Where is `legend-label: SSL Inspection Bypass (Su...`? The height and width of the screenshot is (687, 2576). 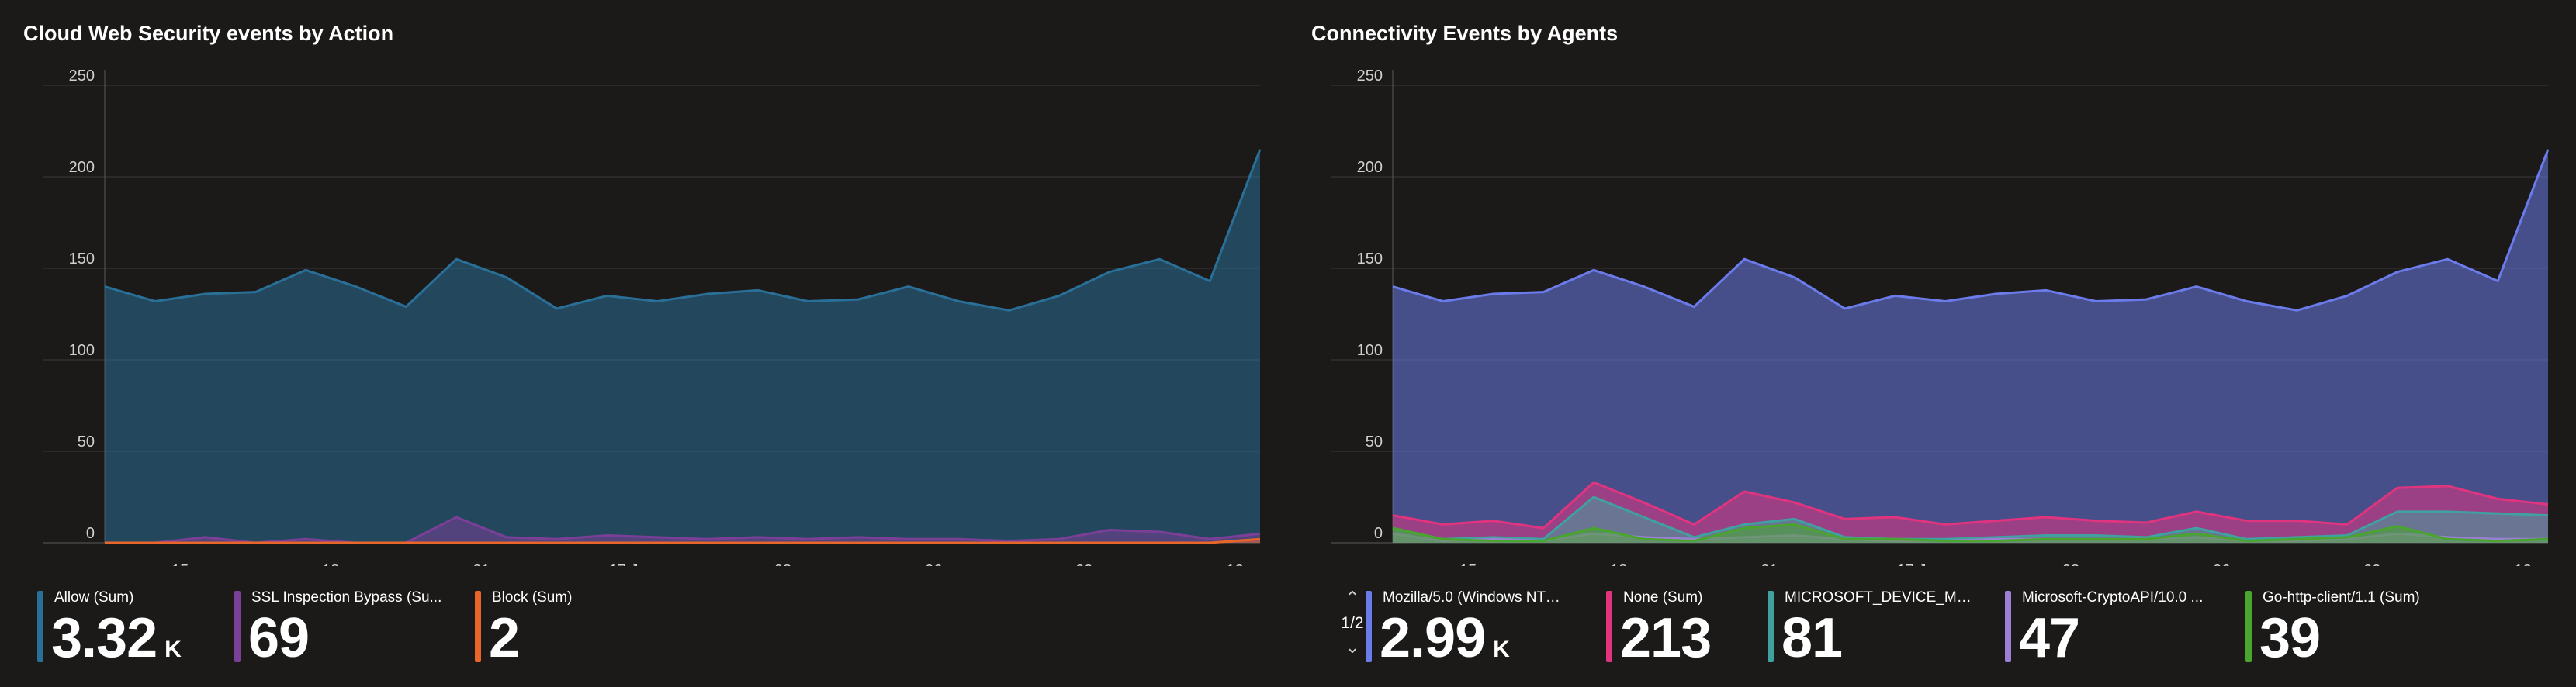
legend-label: SSL Inspection Bypass (Su... is located at coordinates (346, 598).